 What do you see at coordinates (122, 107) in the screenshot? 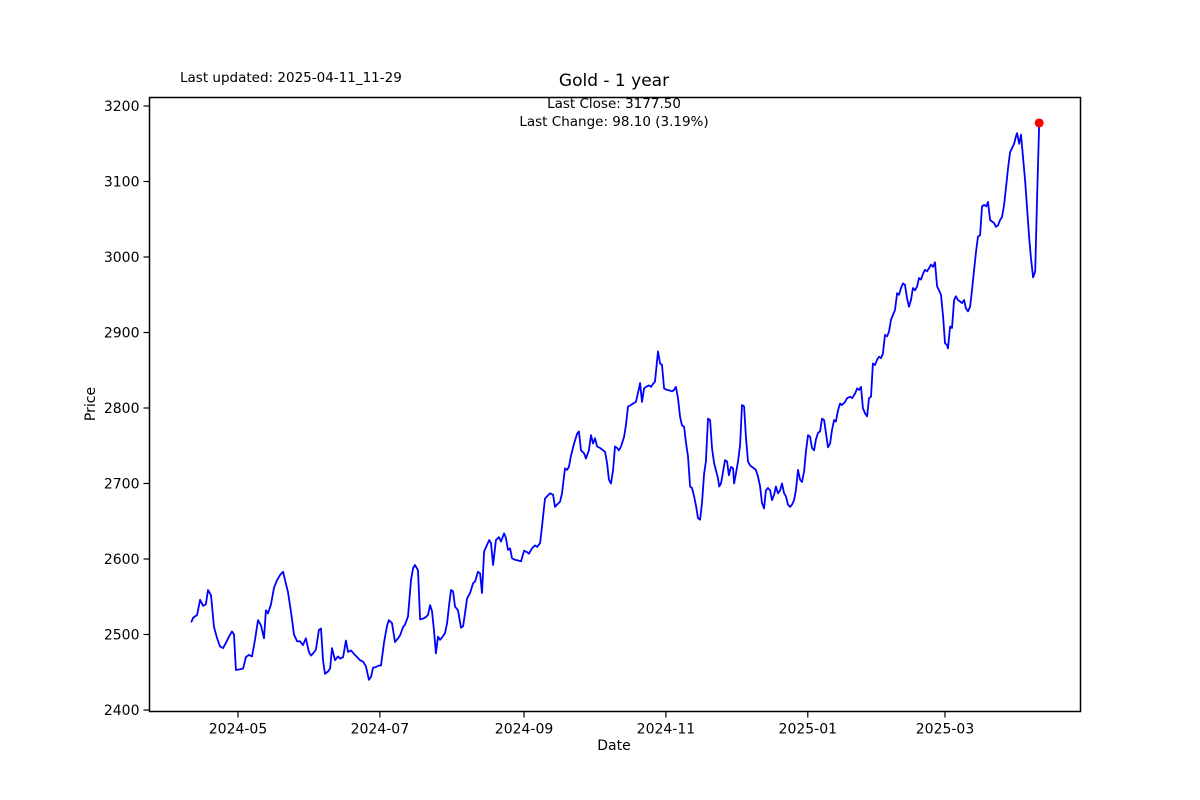
I see `y-tick-label: 3200` at bounding box center [122, 107].